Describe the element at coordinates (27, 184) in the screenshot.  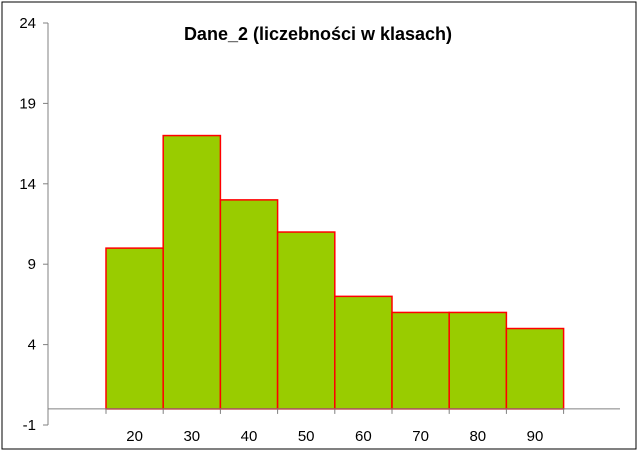
I see `y-tick-label: 14` at that location.